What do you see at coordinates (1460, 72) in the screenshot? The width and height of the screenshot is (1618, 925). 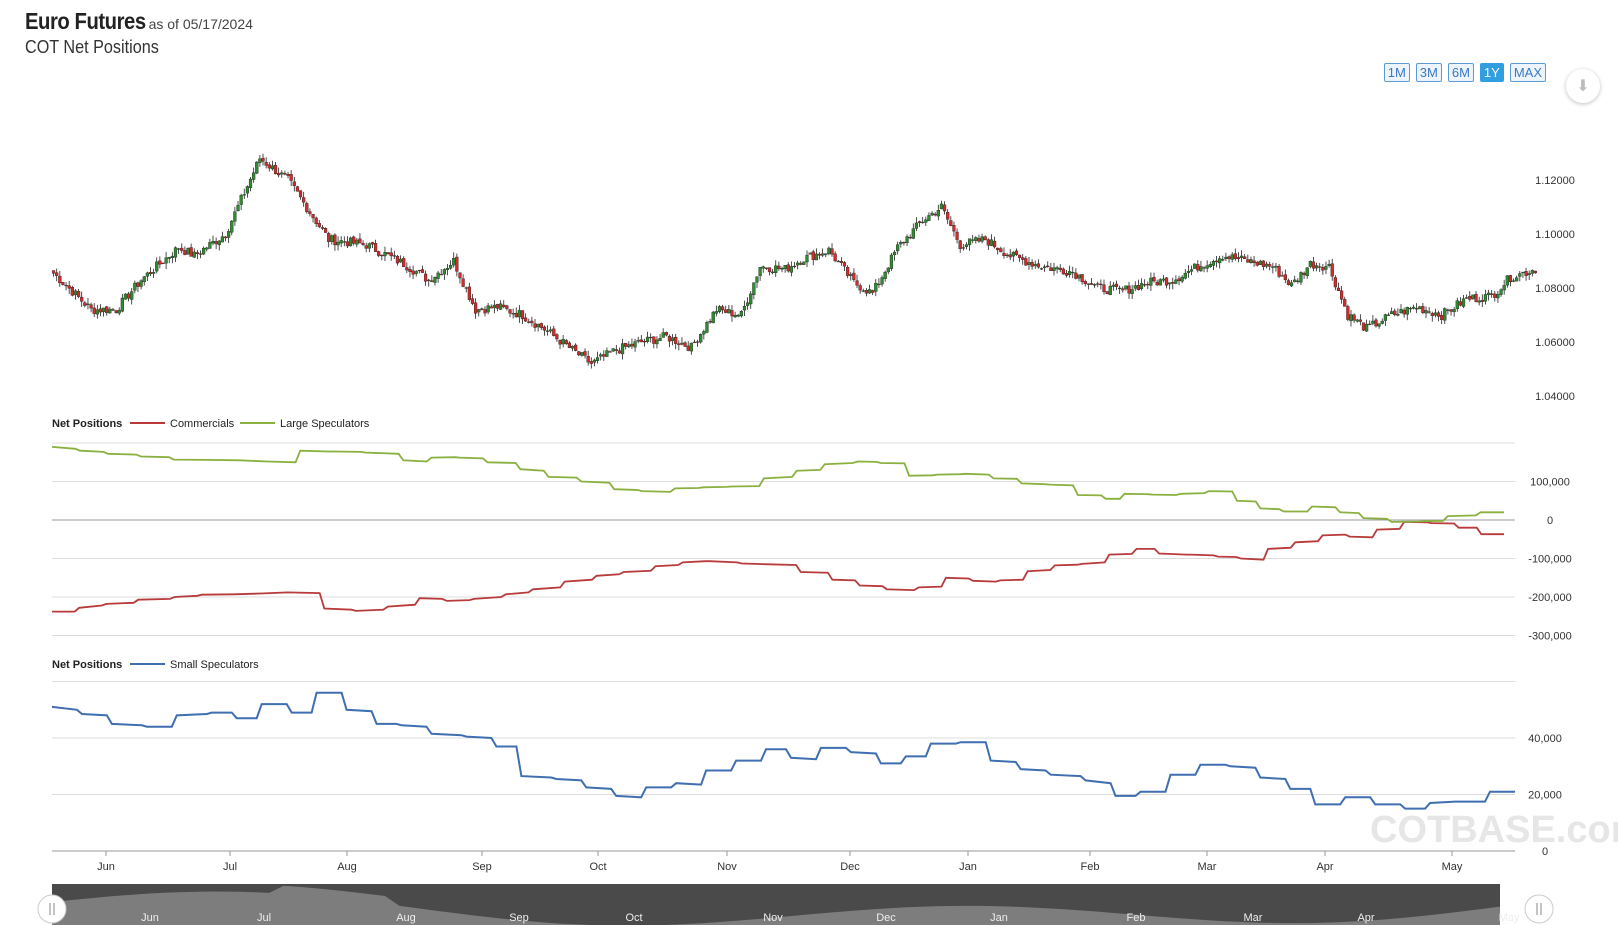 I see `range-6m-button: 6M` at bounding box center [1460, 72].